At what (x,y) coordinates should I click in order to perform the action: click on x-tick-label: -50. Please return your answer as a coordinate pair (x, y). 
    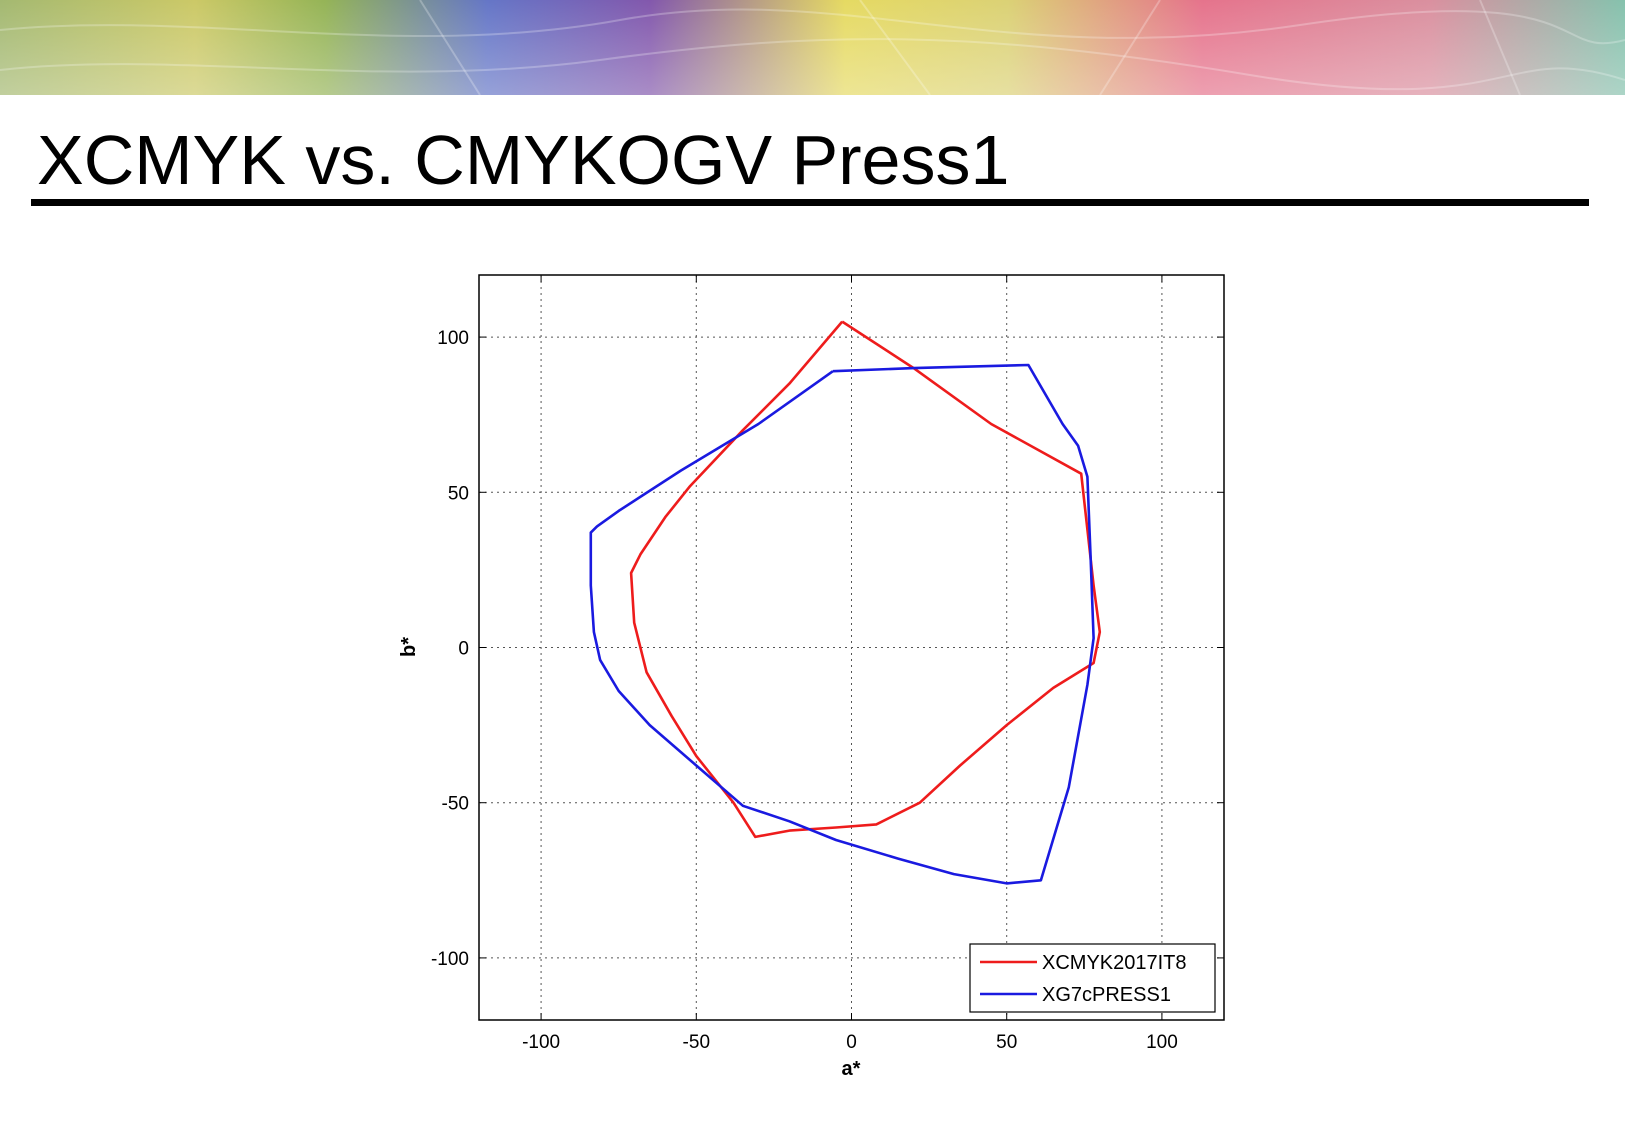
    Looking at the image, I should click on (696, 1042).